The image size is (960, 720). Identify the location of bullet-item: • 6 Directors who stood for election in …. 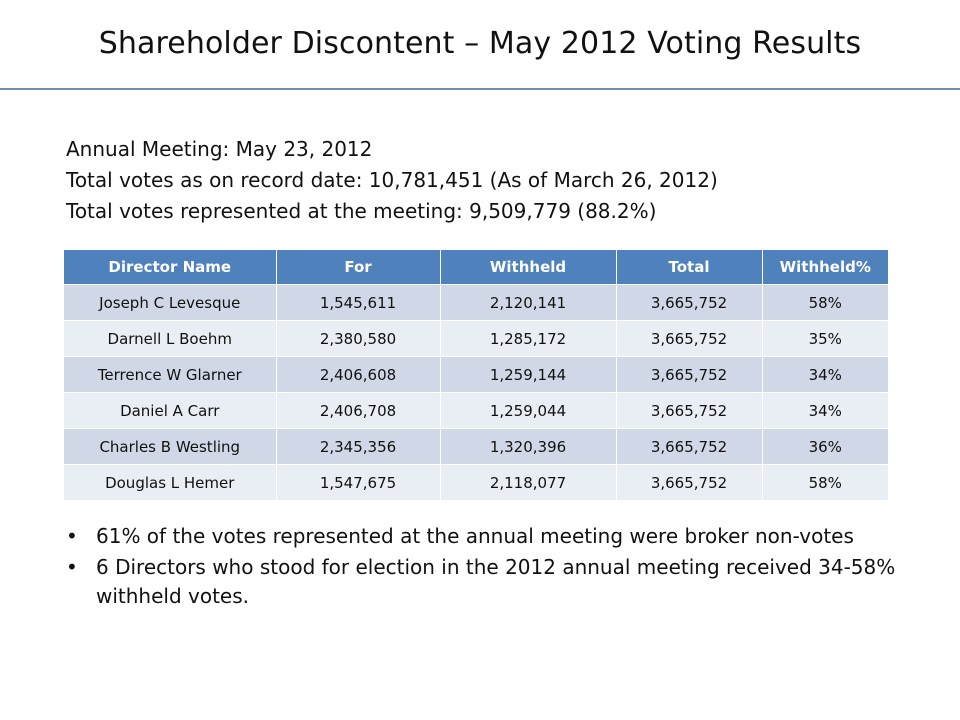
(481, 582).